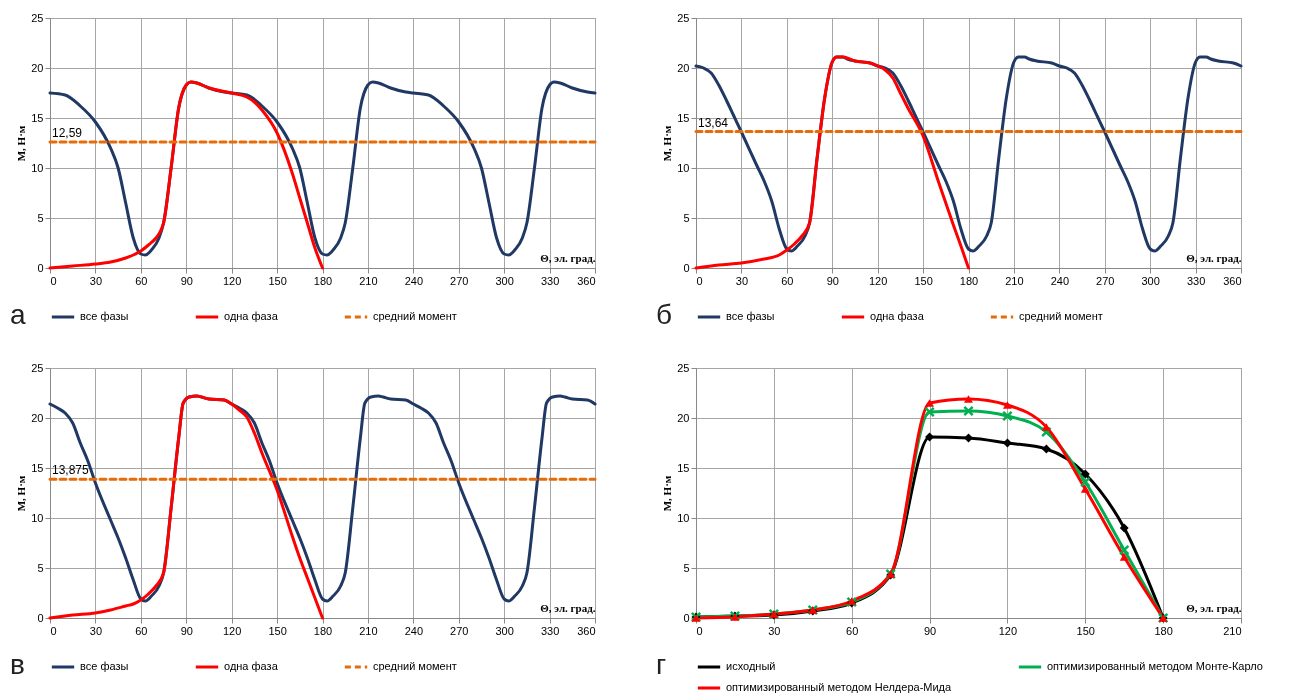 The width and height of the screenshot is (1293, 700). I want to click on legend-label: оптимизированный методом Нелдера-Мида, so click(839, 687).